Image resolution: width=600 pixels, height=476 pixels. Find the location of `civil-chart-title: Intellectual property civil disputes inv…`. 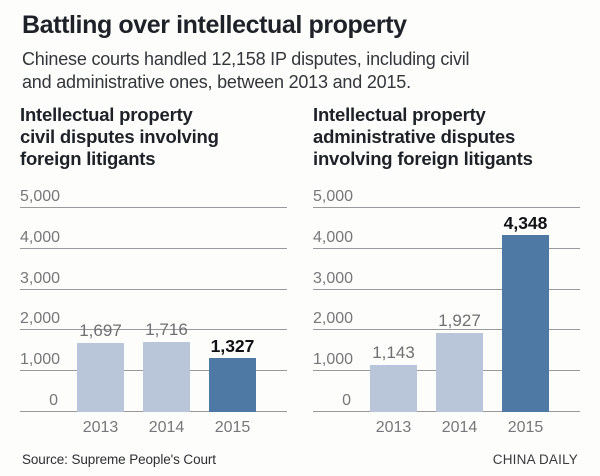

civil-chart-title: Intellectual property civil disputes inv… is located at coordinates (153, 137).